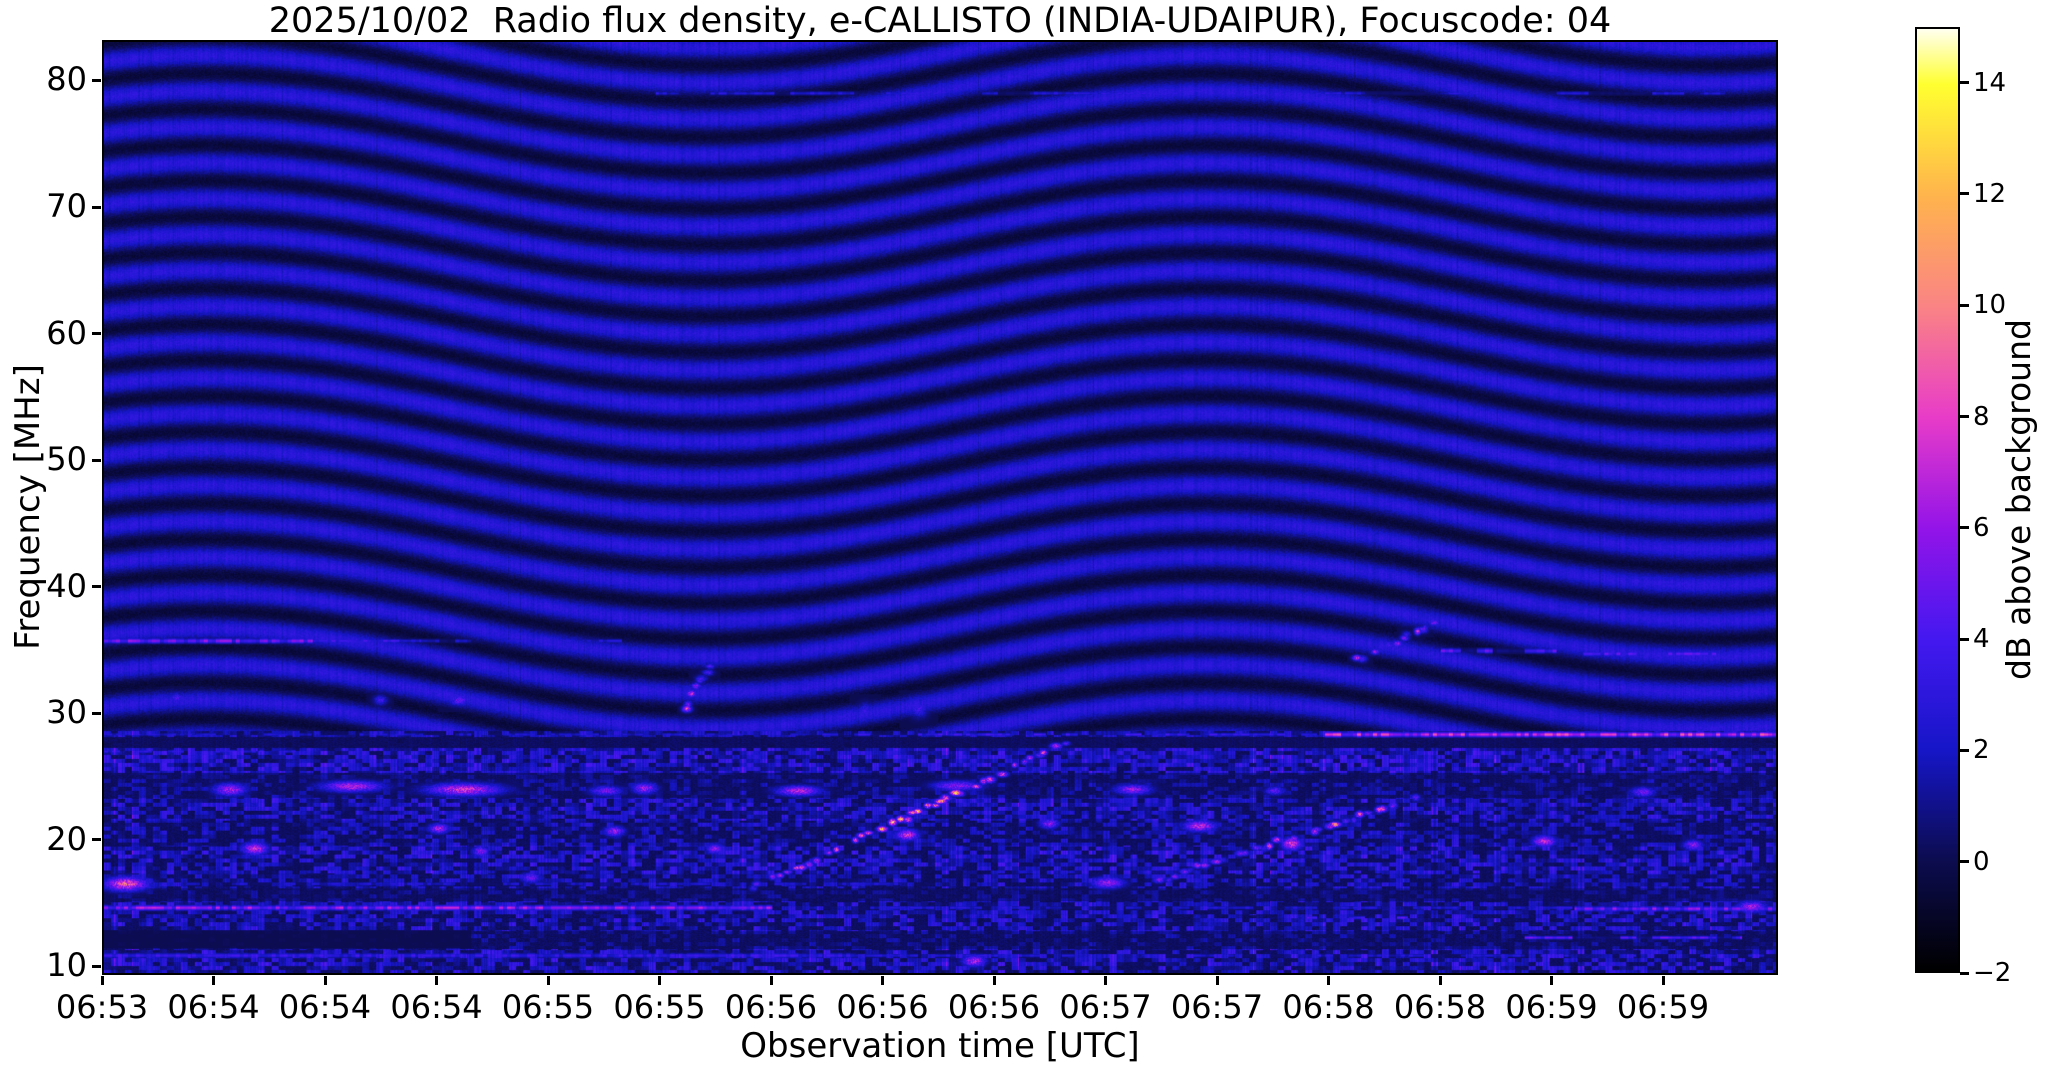 Image resolution: width=2047 pixels, height=1067 pixels. Describe the element at coordinates (1990, 305) in the screenshot. I see `colorbar-tick-label: 10` at that location.